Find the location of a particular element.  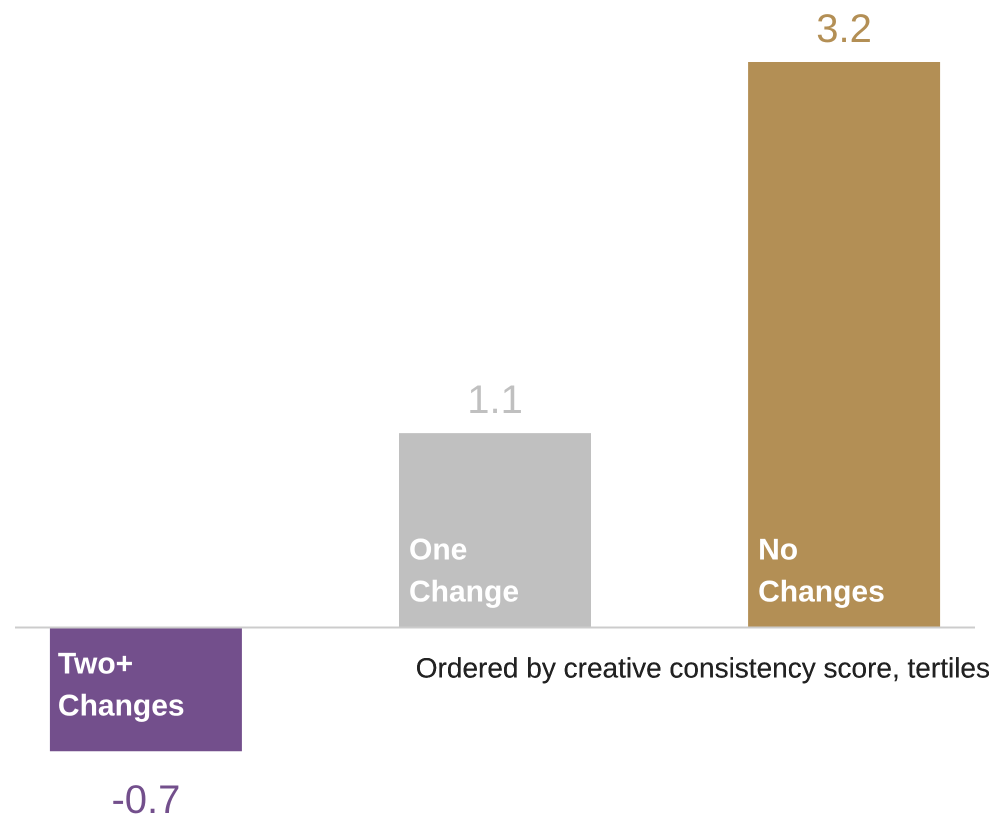

data-label: 3.2 is located at coordinates (844, 29).